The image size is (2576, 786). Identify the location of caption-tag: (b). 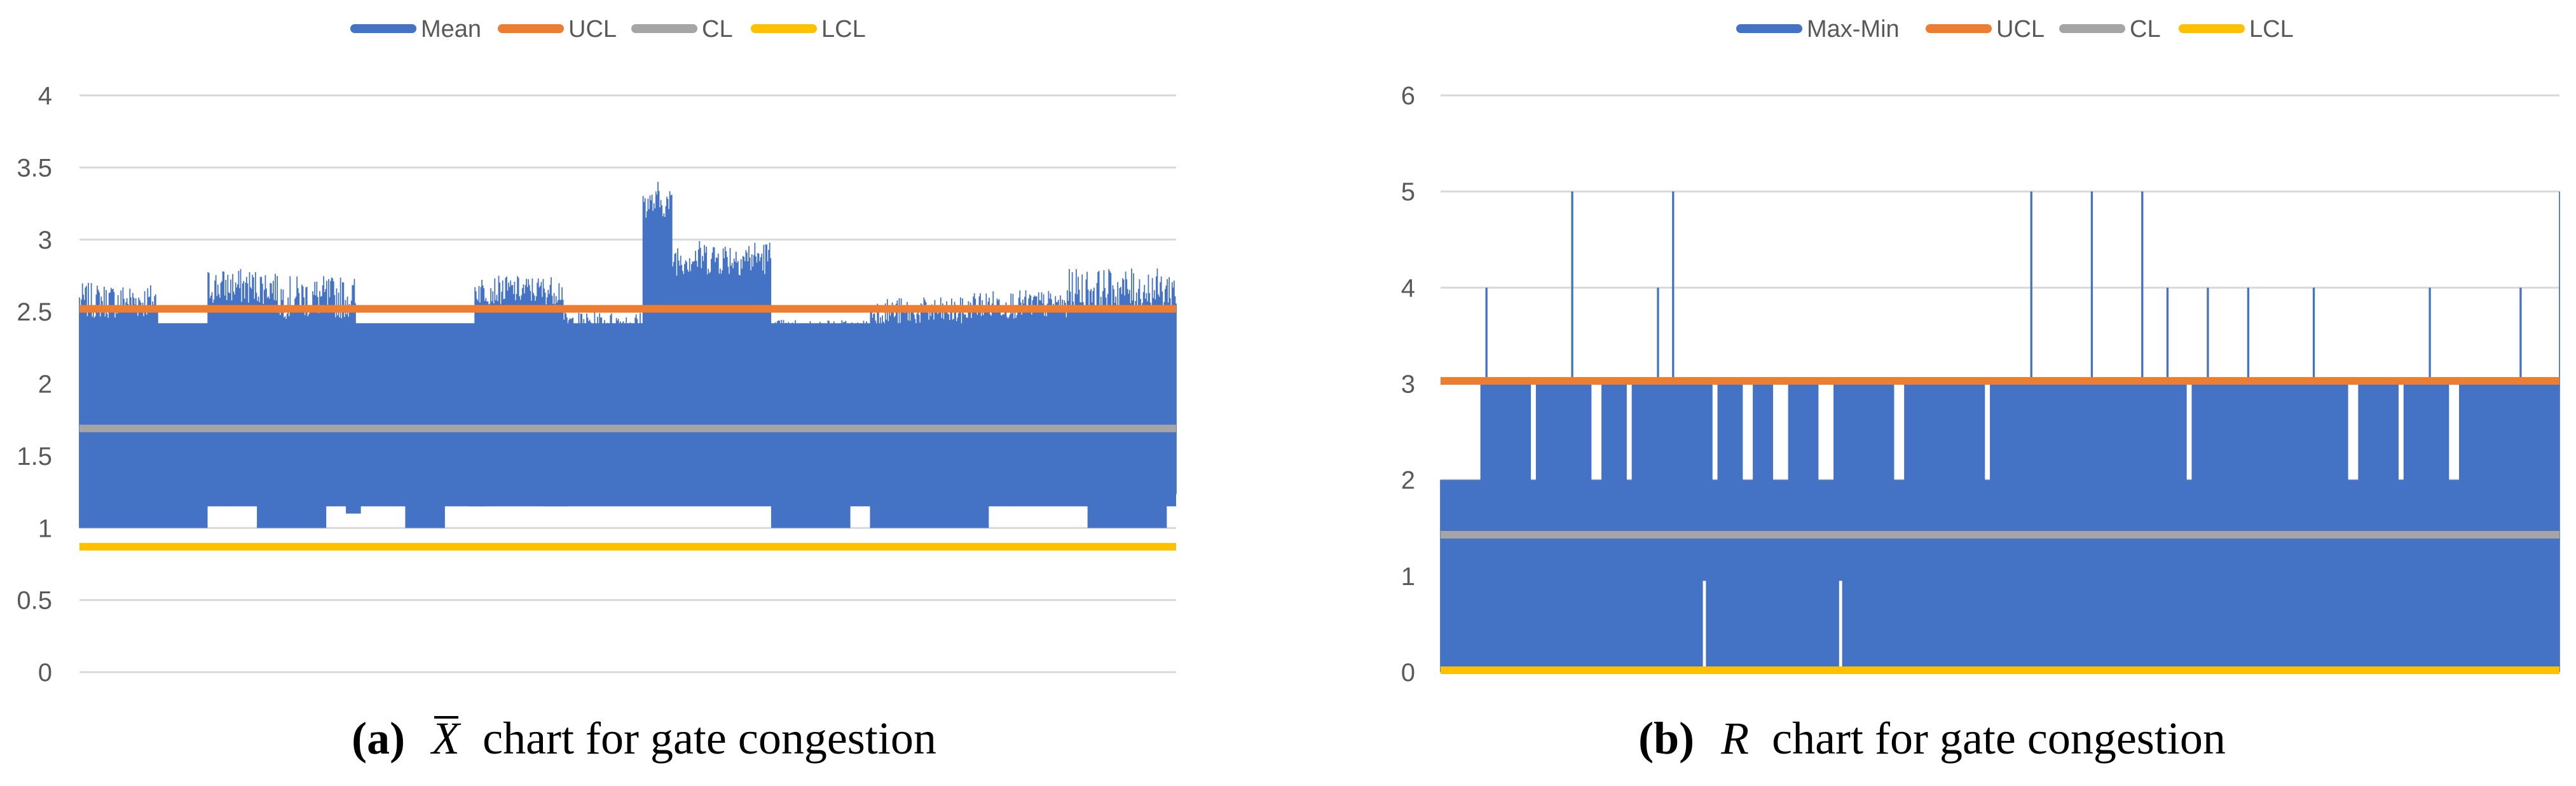
(1666, 738).